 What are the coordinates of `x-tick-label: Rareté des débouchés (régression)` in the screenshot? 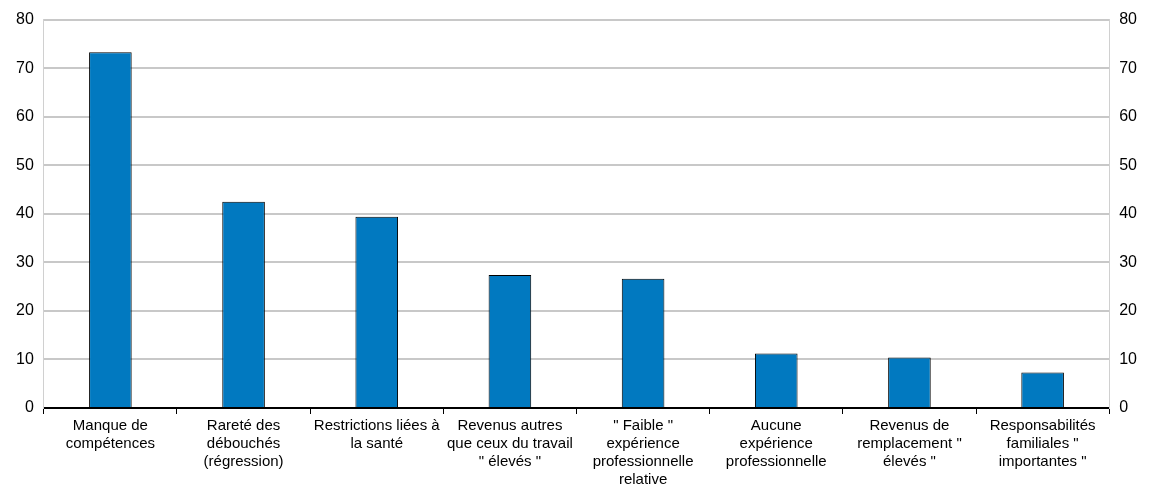 It's located at (243, 443).